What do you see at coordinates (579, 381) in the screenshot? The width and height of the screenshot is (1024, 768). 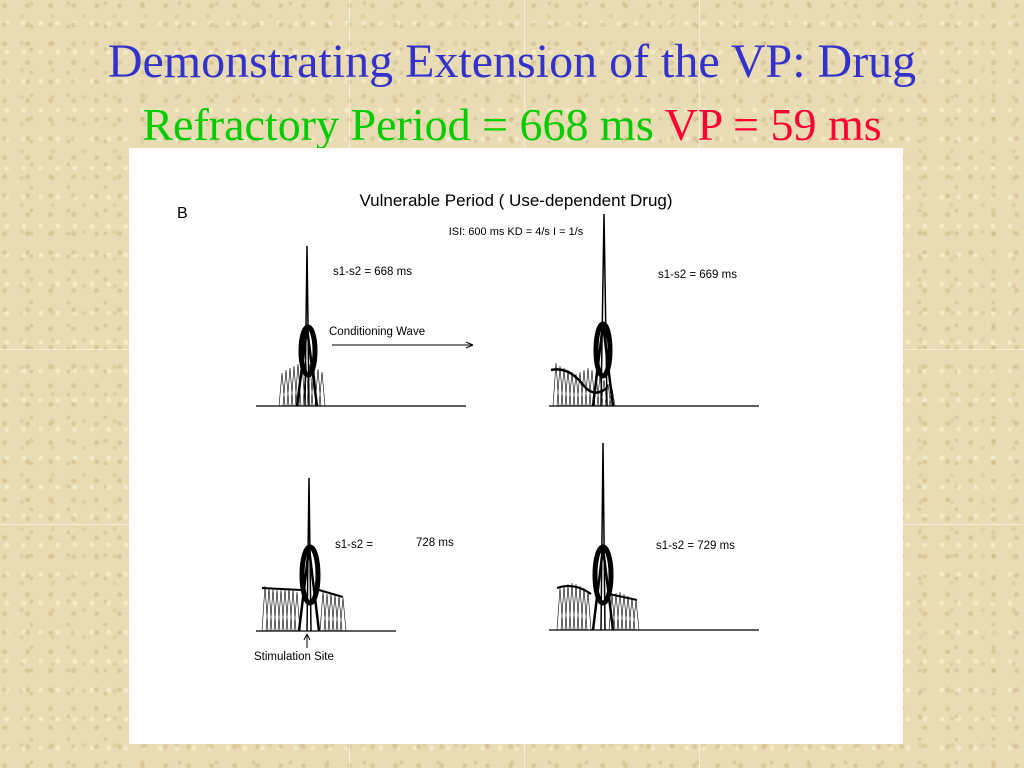 I see `wave-shoulder` at bounding box center [579, 381].